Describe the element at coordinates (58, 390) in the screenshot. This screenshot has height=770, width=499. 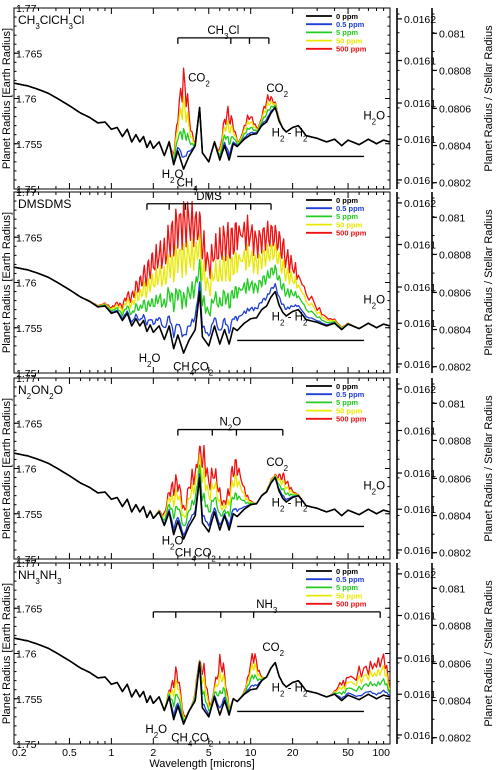
I see `panel-title-bracket_tail: O` at that location.